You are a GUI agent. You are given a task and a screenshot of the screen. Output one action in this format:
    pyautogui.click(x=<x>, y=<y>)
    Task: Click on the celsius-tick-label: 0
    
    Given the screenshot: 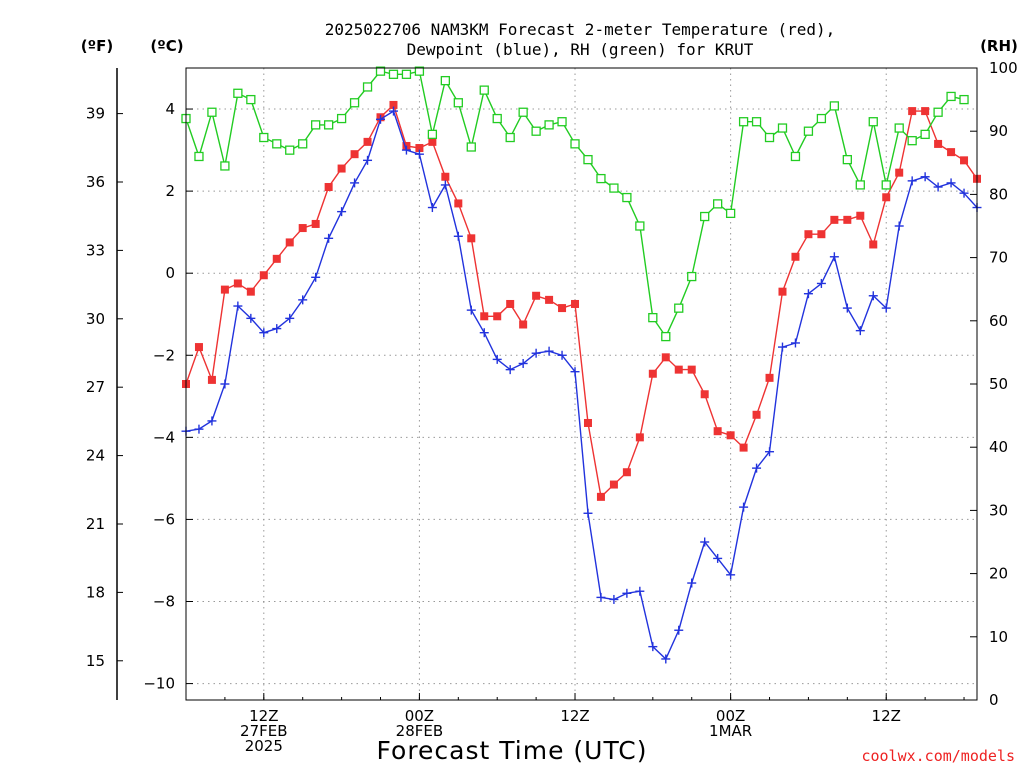 What is the action you would take?
    pyautogui.click(x=170, y=273)
    